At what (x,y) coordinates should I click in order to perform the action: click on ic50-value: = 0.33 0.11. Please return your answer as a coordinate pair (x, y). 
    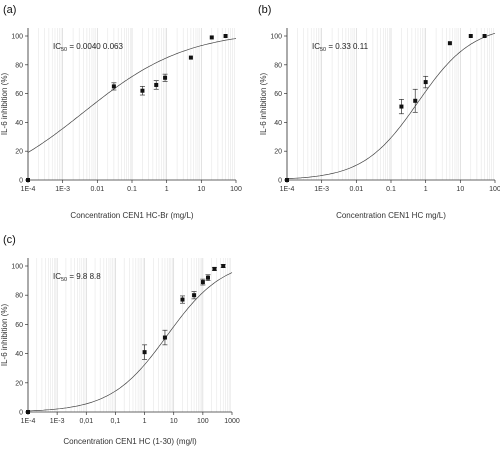
    Looking at the image, I should click on (347, 46).